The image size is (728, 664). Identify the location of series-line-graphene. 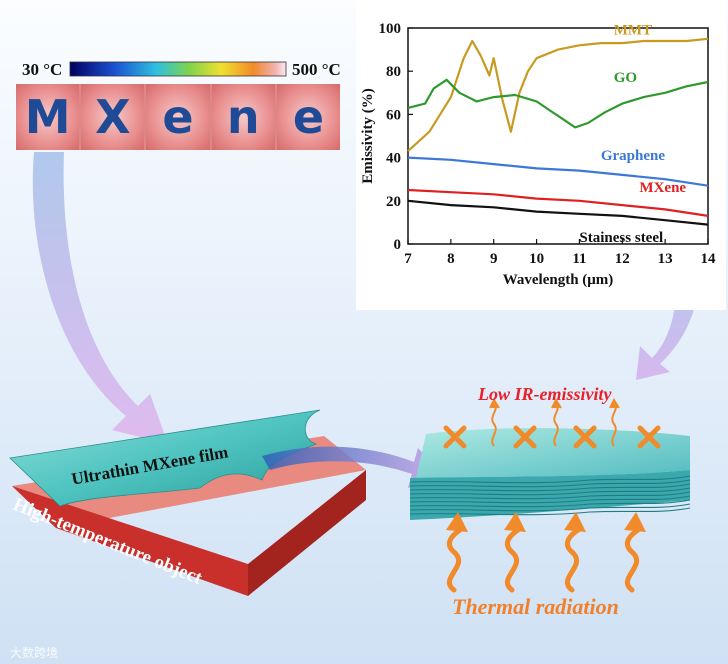
(558, 171).